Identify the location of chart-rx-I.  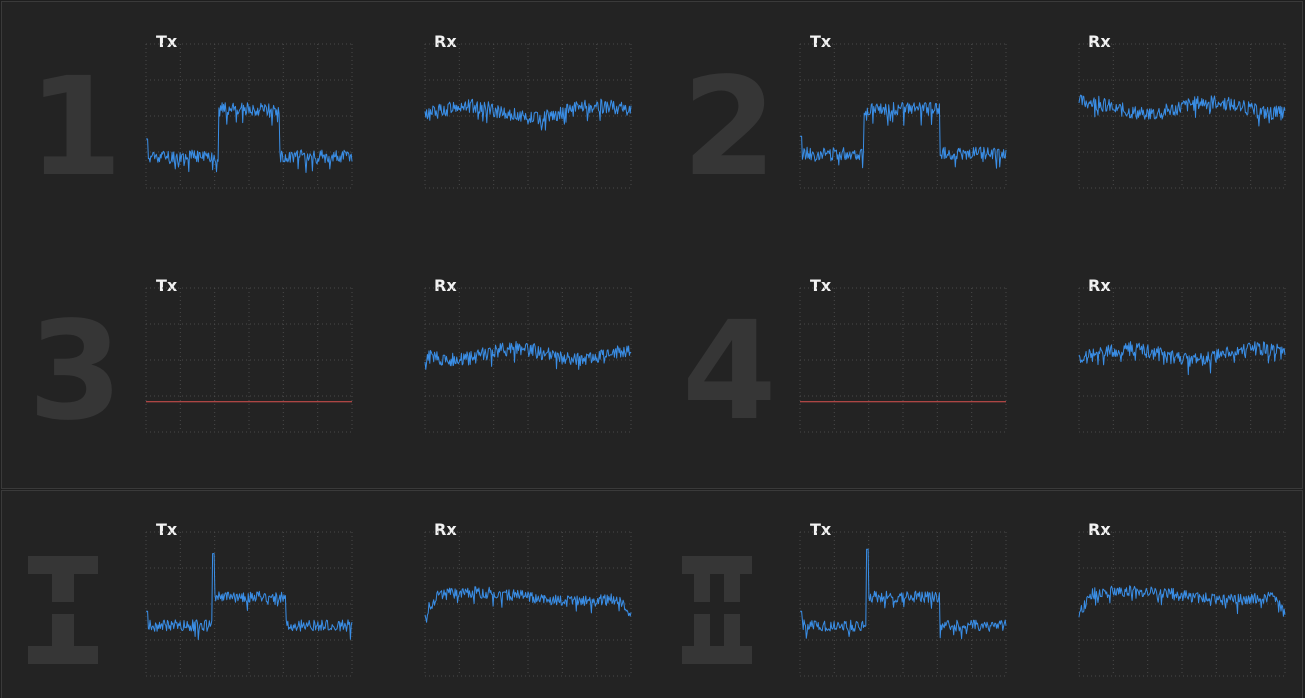
(528, 604).